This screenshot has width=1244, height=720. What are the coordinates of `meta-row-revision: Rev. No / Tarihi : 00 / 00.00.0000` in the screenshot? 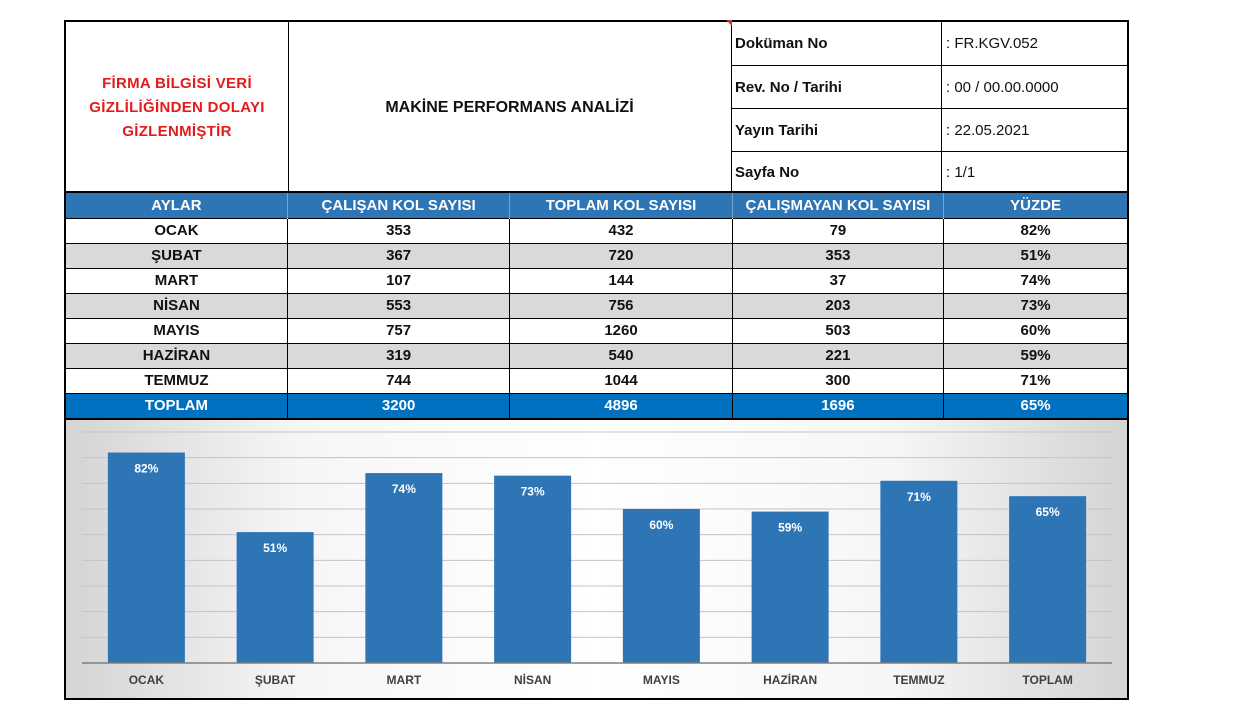 It's located at (929, 86).